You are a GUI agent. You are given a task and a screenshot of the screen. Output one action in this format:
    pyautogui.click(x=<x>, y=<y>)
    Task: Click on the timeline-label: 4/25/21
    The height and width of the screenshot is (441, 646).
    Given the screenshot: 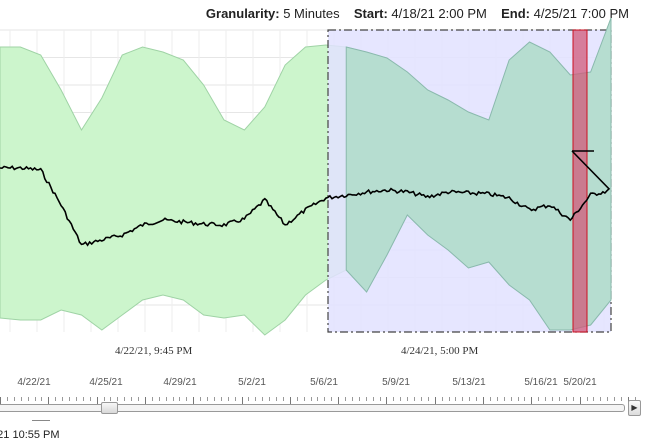 What is the action you would take?
    pyautogui.click(x=106, y=382)
    